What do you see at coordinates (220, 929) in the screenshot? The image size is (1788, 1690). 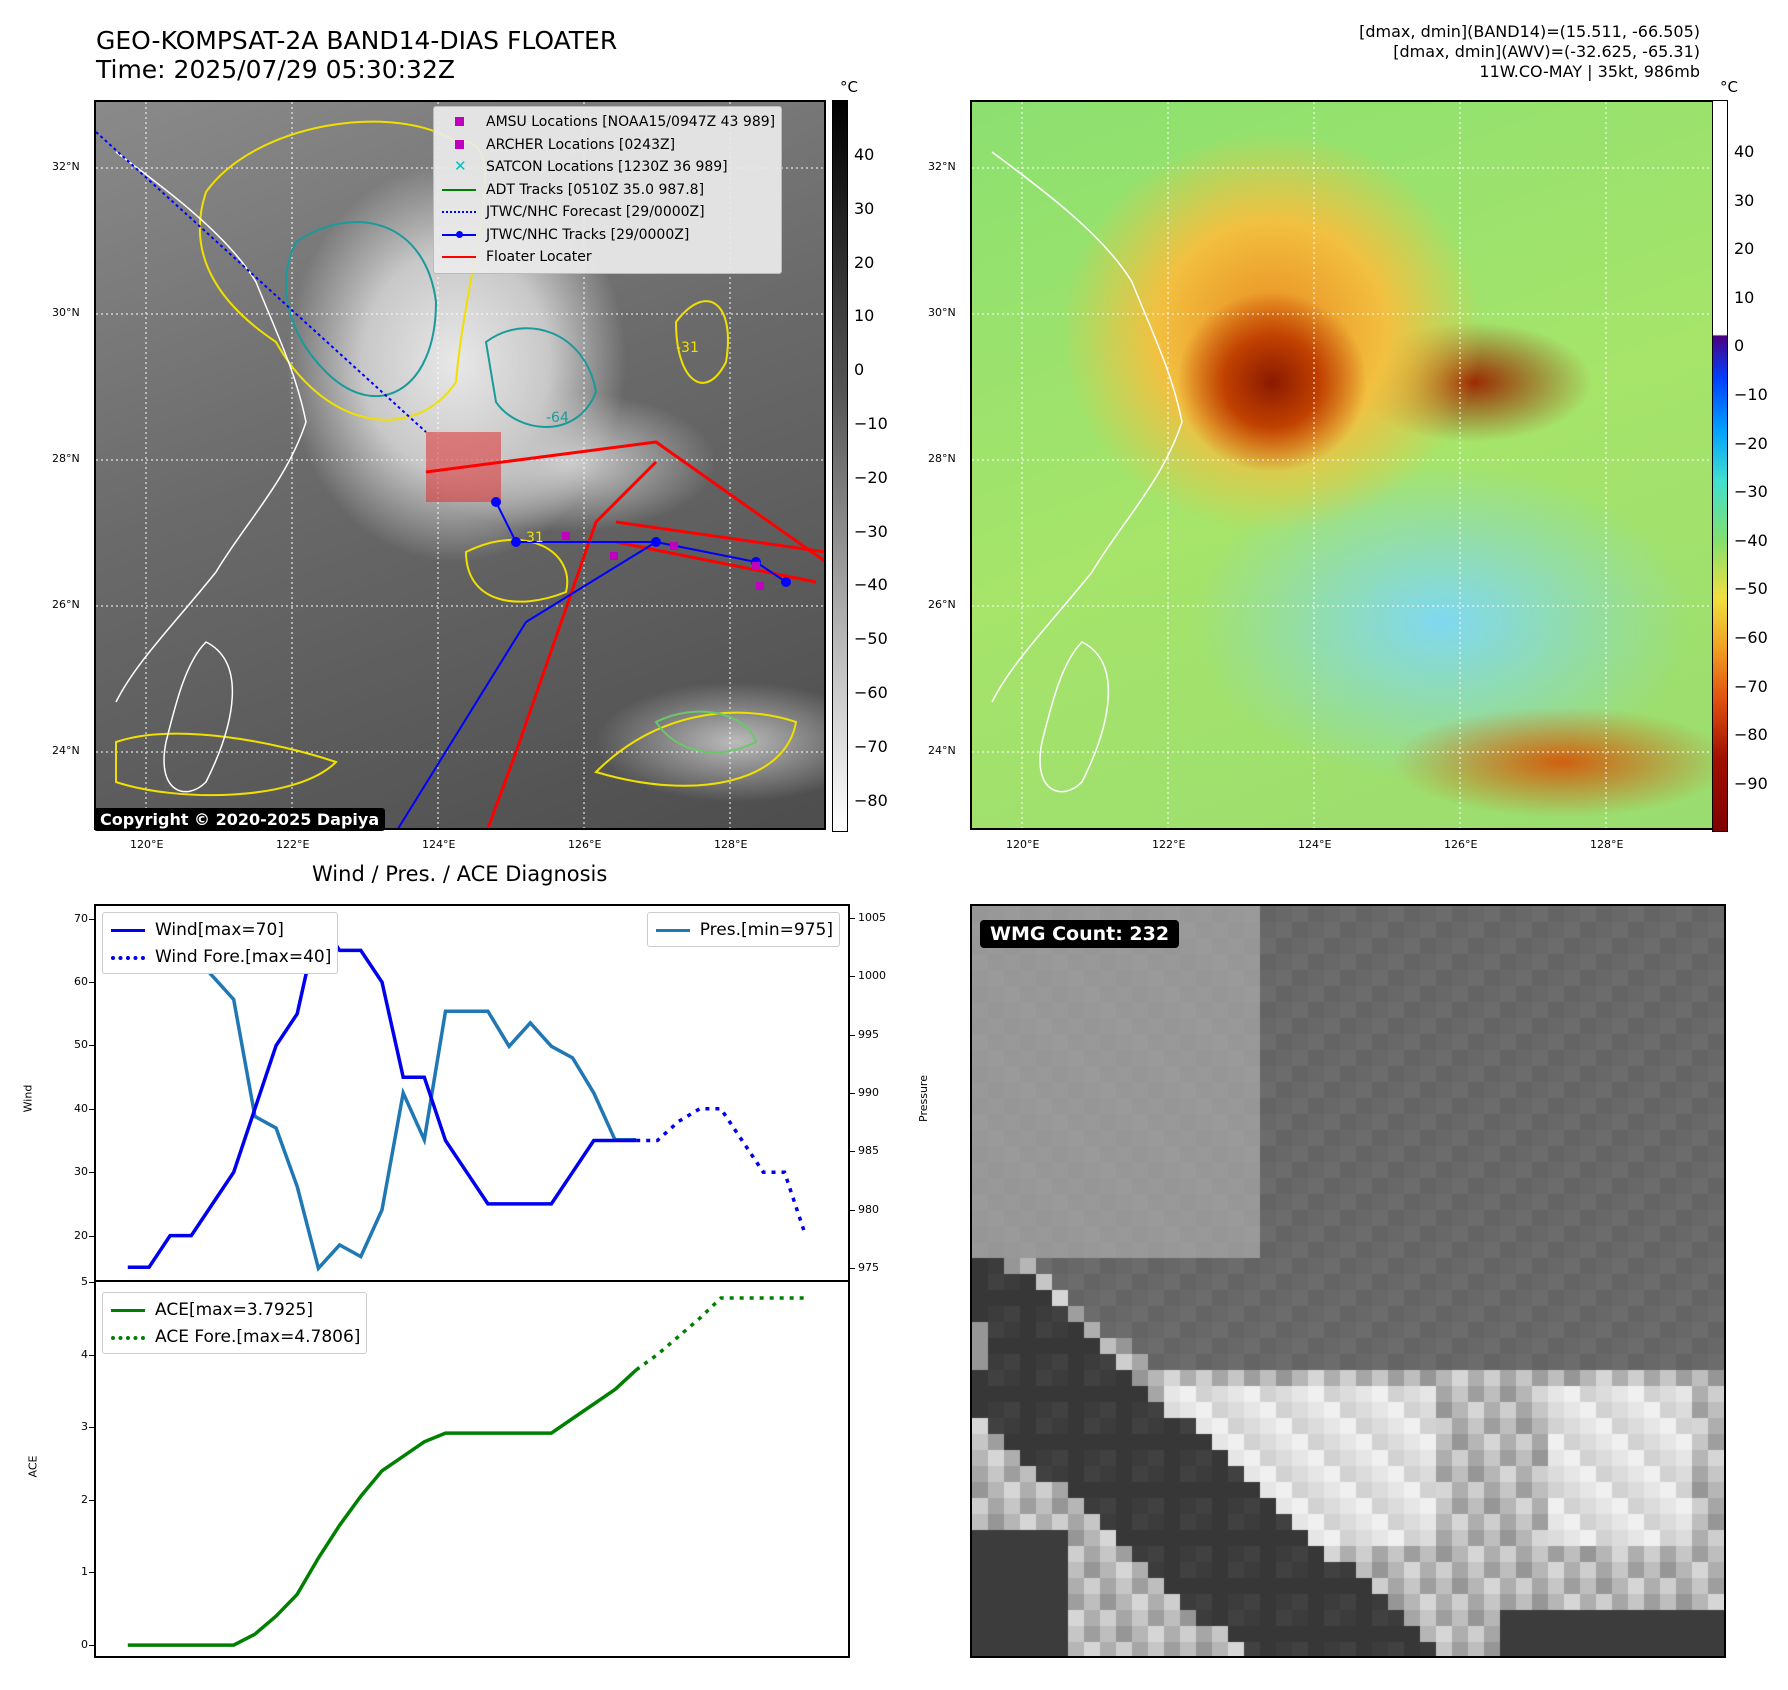 I see `legend-item-wind: Wind[max=70]` at bounding box center [220, 929].